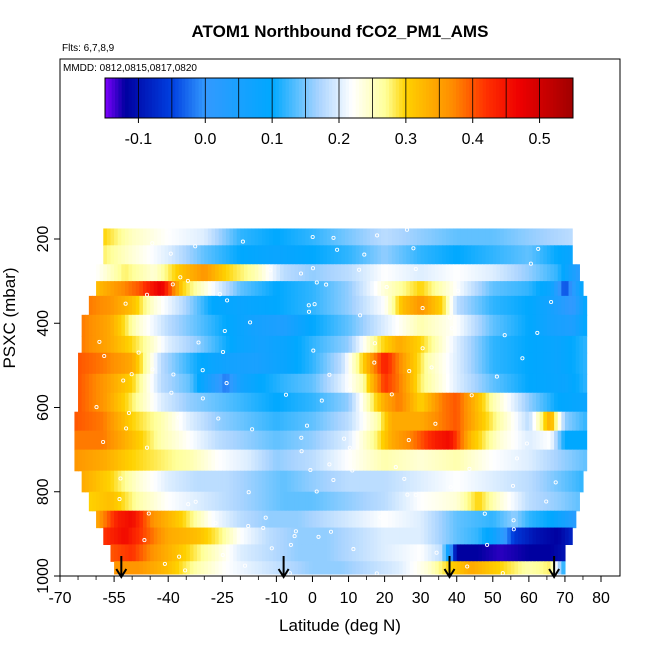  I want to click on profile-arrows, so click(337, 567).